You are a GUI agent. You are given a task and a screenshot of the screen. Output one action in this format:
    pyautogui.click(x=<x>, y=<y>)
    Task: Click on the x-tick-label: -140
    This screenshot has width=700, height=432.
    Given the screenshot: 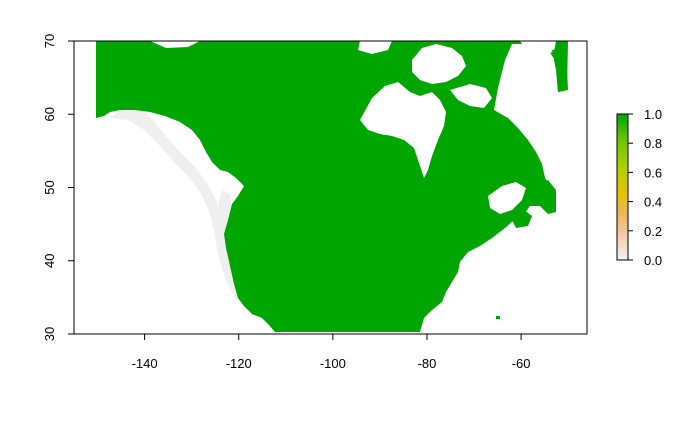 What is the action you would take?
    pyautogui.click(x=145, y=363)
    